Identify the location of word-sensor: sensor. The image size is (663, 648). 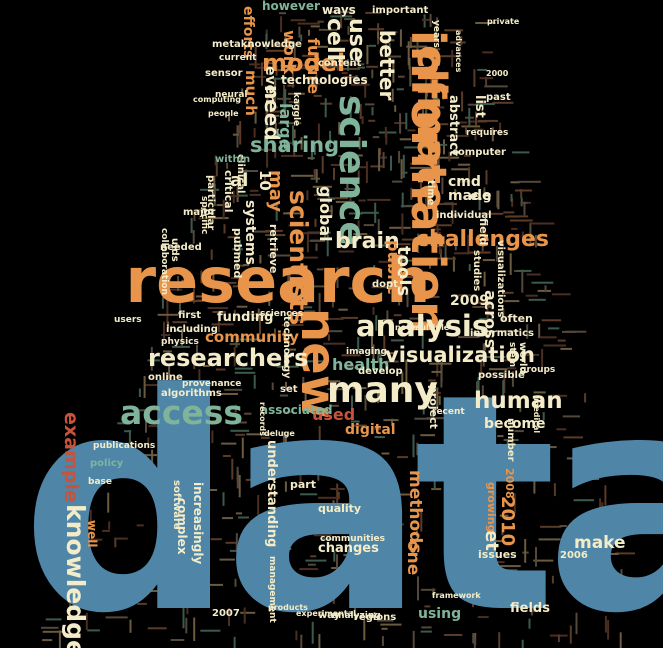
(224, 73).